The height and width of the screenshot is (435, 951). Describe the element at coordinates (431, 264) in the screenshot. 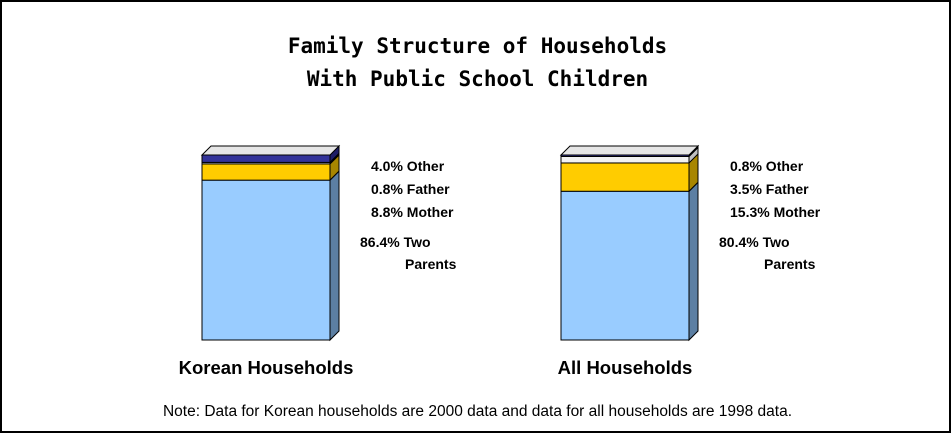

I see `data-label-korean-households-two-parents-cont: Parents` at that location.